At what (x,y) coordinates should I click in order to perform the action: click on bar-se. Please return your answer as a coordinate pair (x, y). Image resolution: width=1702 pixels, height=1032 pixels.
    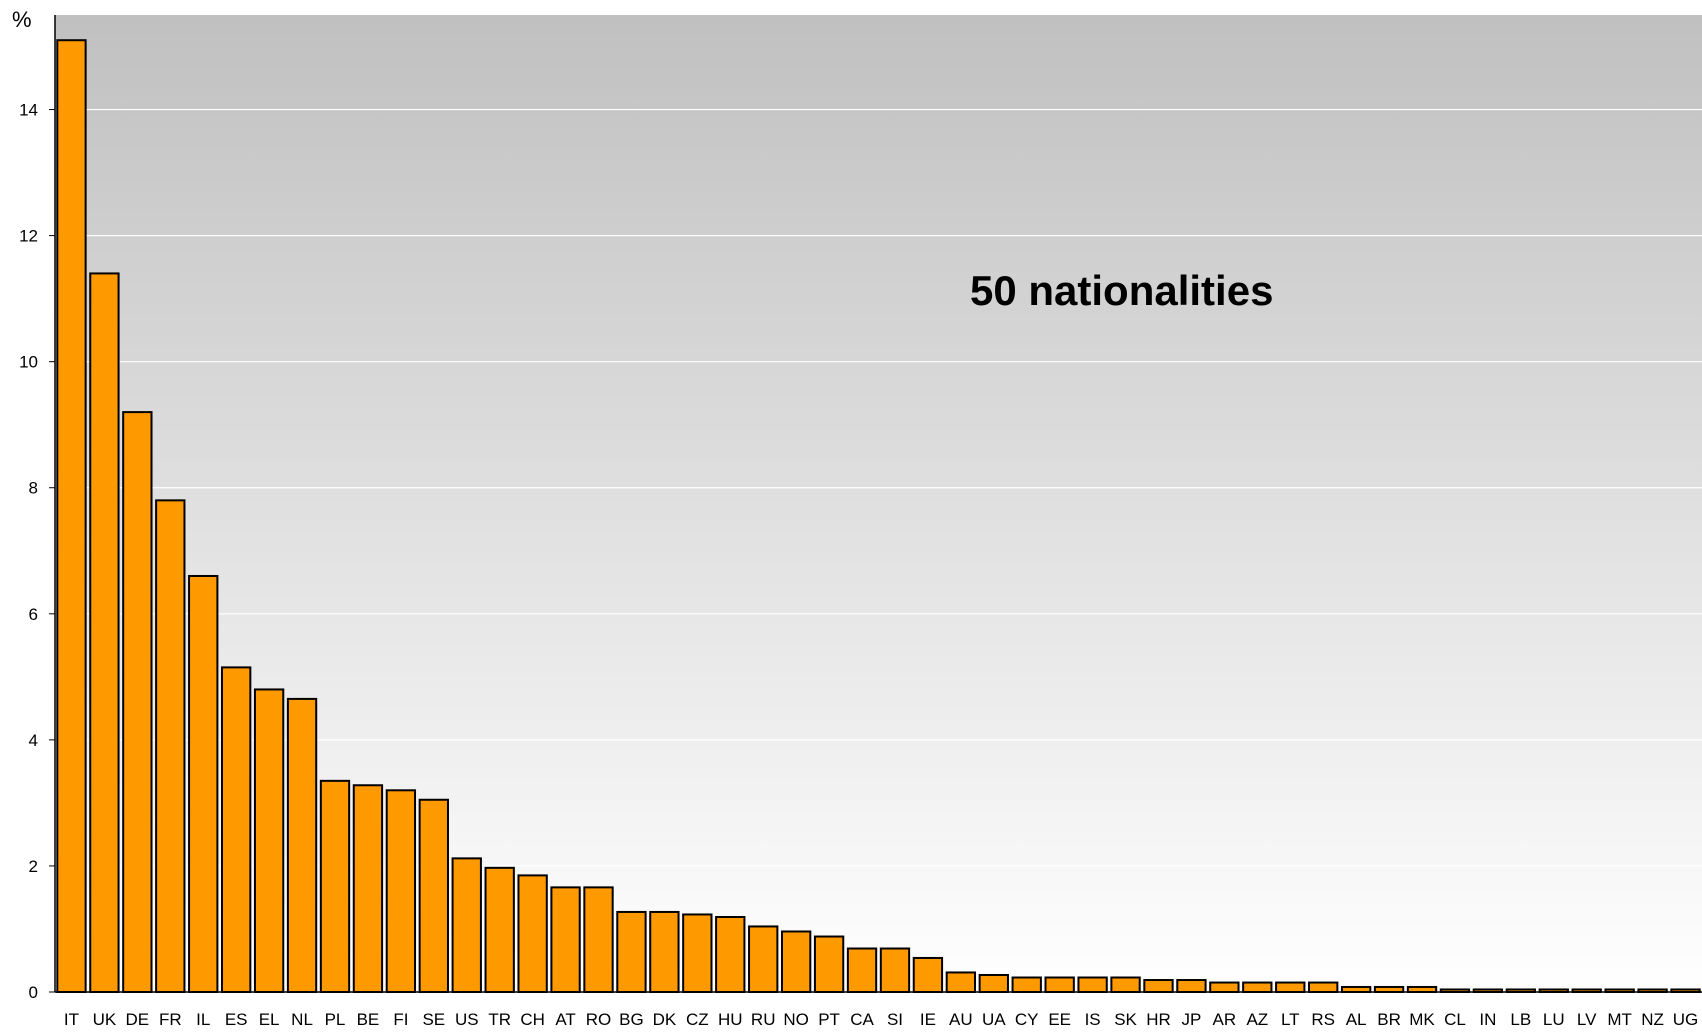
    Looking at the image, I should click on (433, 895).